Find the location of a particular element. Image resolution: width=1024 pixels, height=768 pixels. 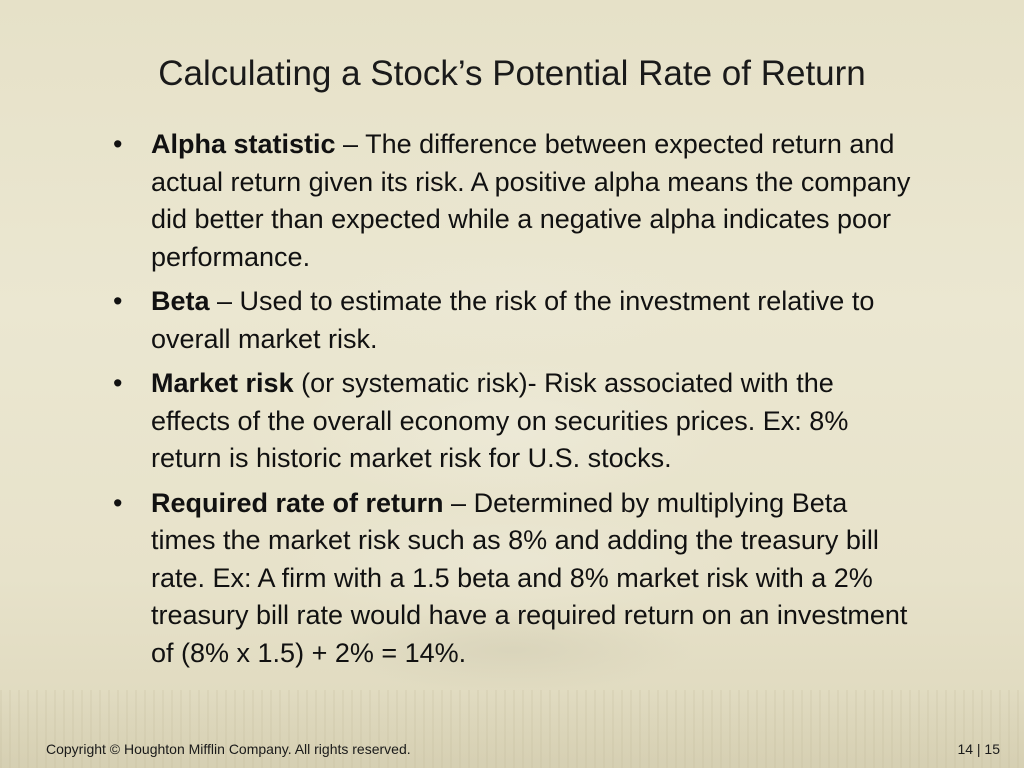

footer-page-number: 14 | 15 is located at coordinates (978, 749).